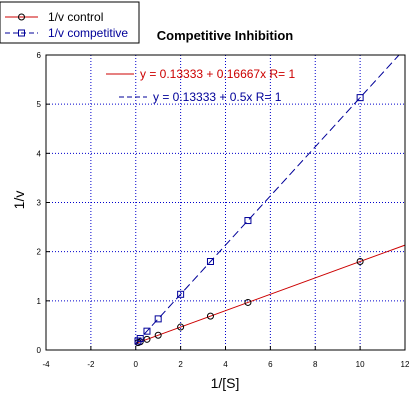 The height and width of the screenshot is (401, 415). What do you see at coordinates (88, 33) in the screenshot?
I see `legend-label-competitive: 1/v competitive` at bounding box center [88, 33].